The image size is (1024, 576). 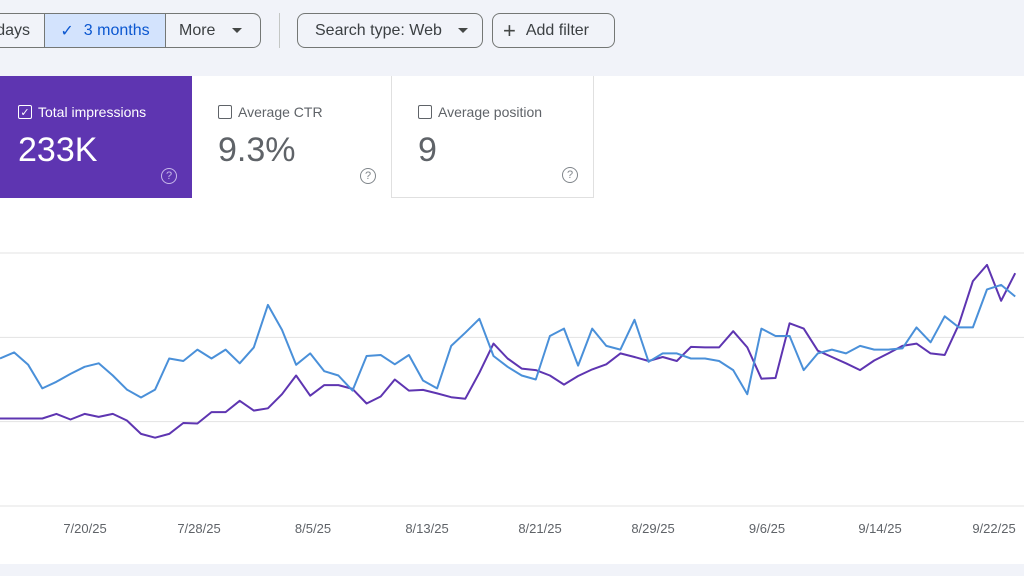 I want to click on chart-header-background, so click(x=809, y=137).